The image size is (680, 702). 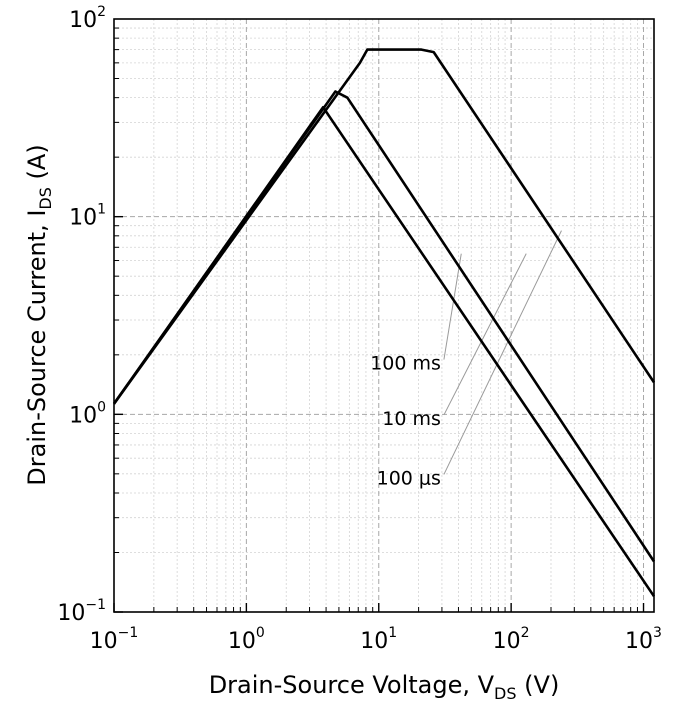 What do you see at coordinates (511, 639) in the screenshot?
I see `x-tick-label: 10²` at bounding box center [511, 639].